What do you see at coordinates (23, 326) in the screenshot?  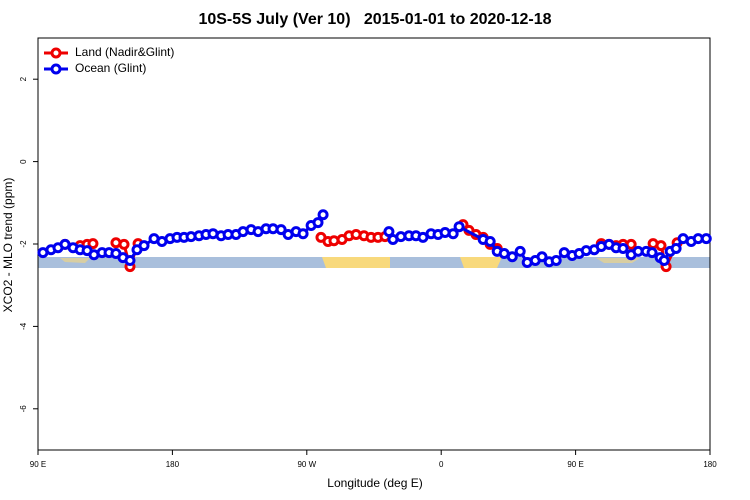 I see `y-tick-label: -4` at bounding box center [23, 326].